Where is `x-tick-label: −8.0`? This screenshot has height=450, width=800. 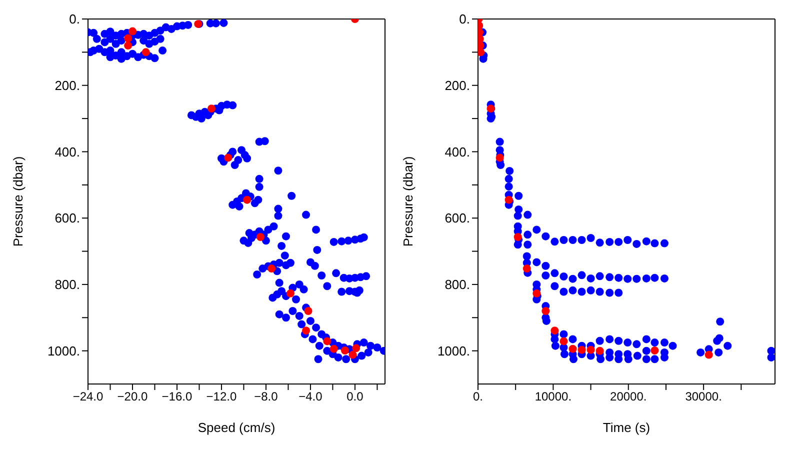 x-tick-label: −8.0 is located at coordinates (266, 397).